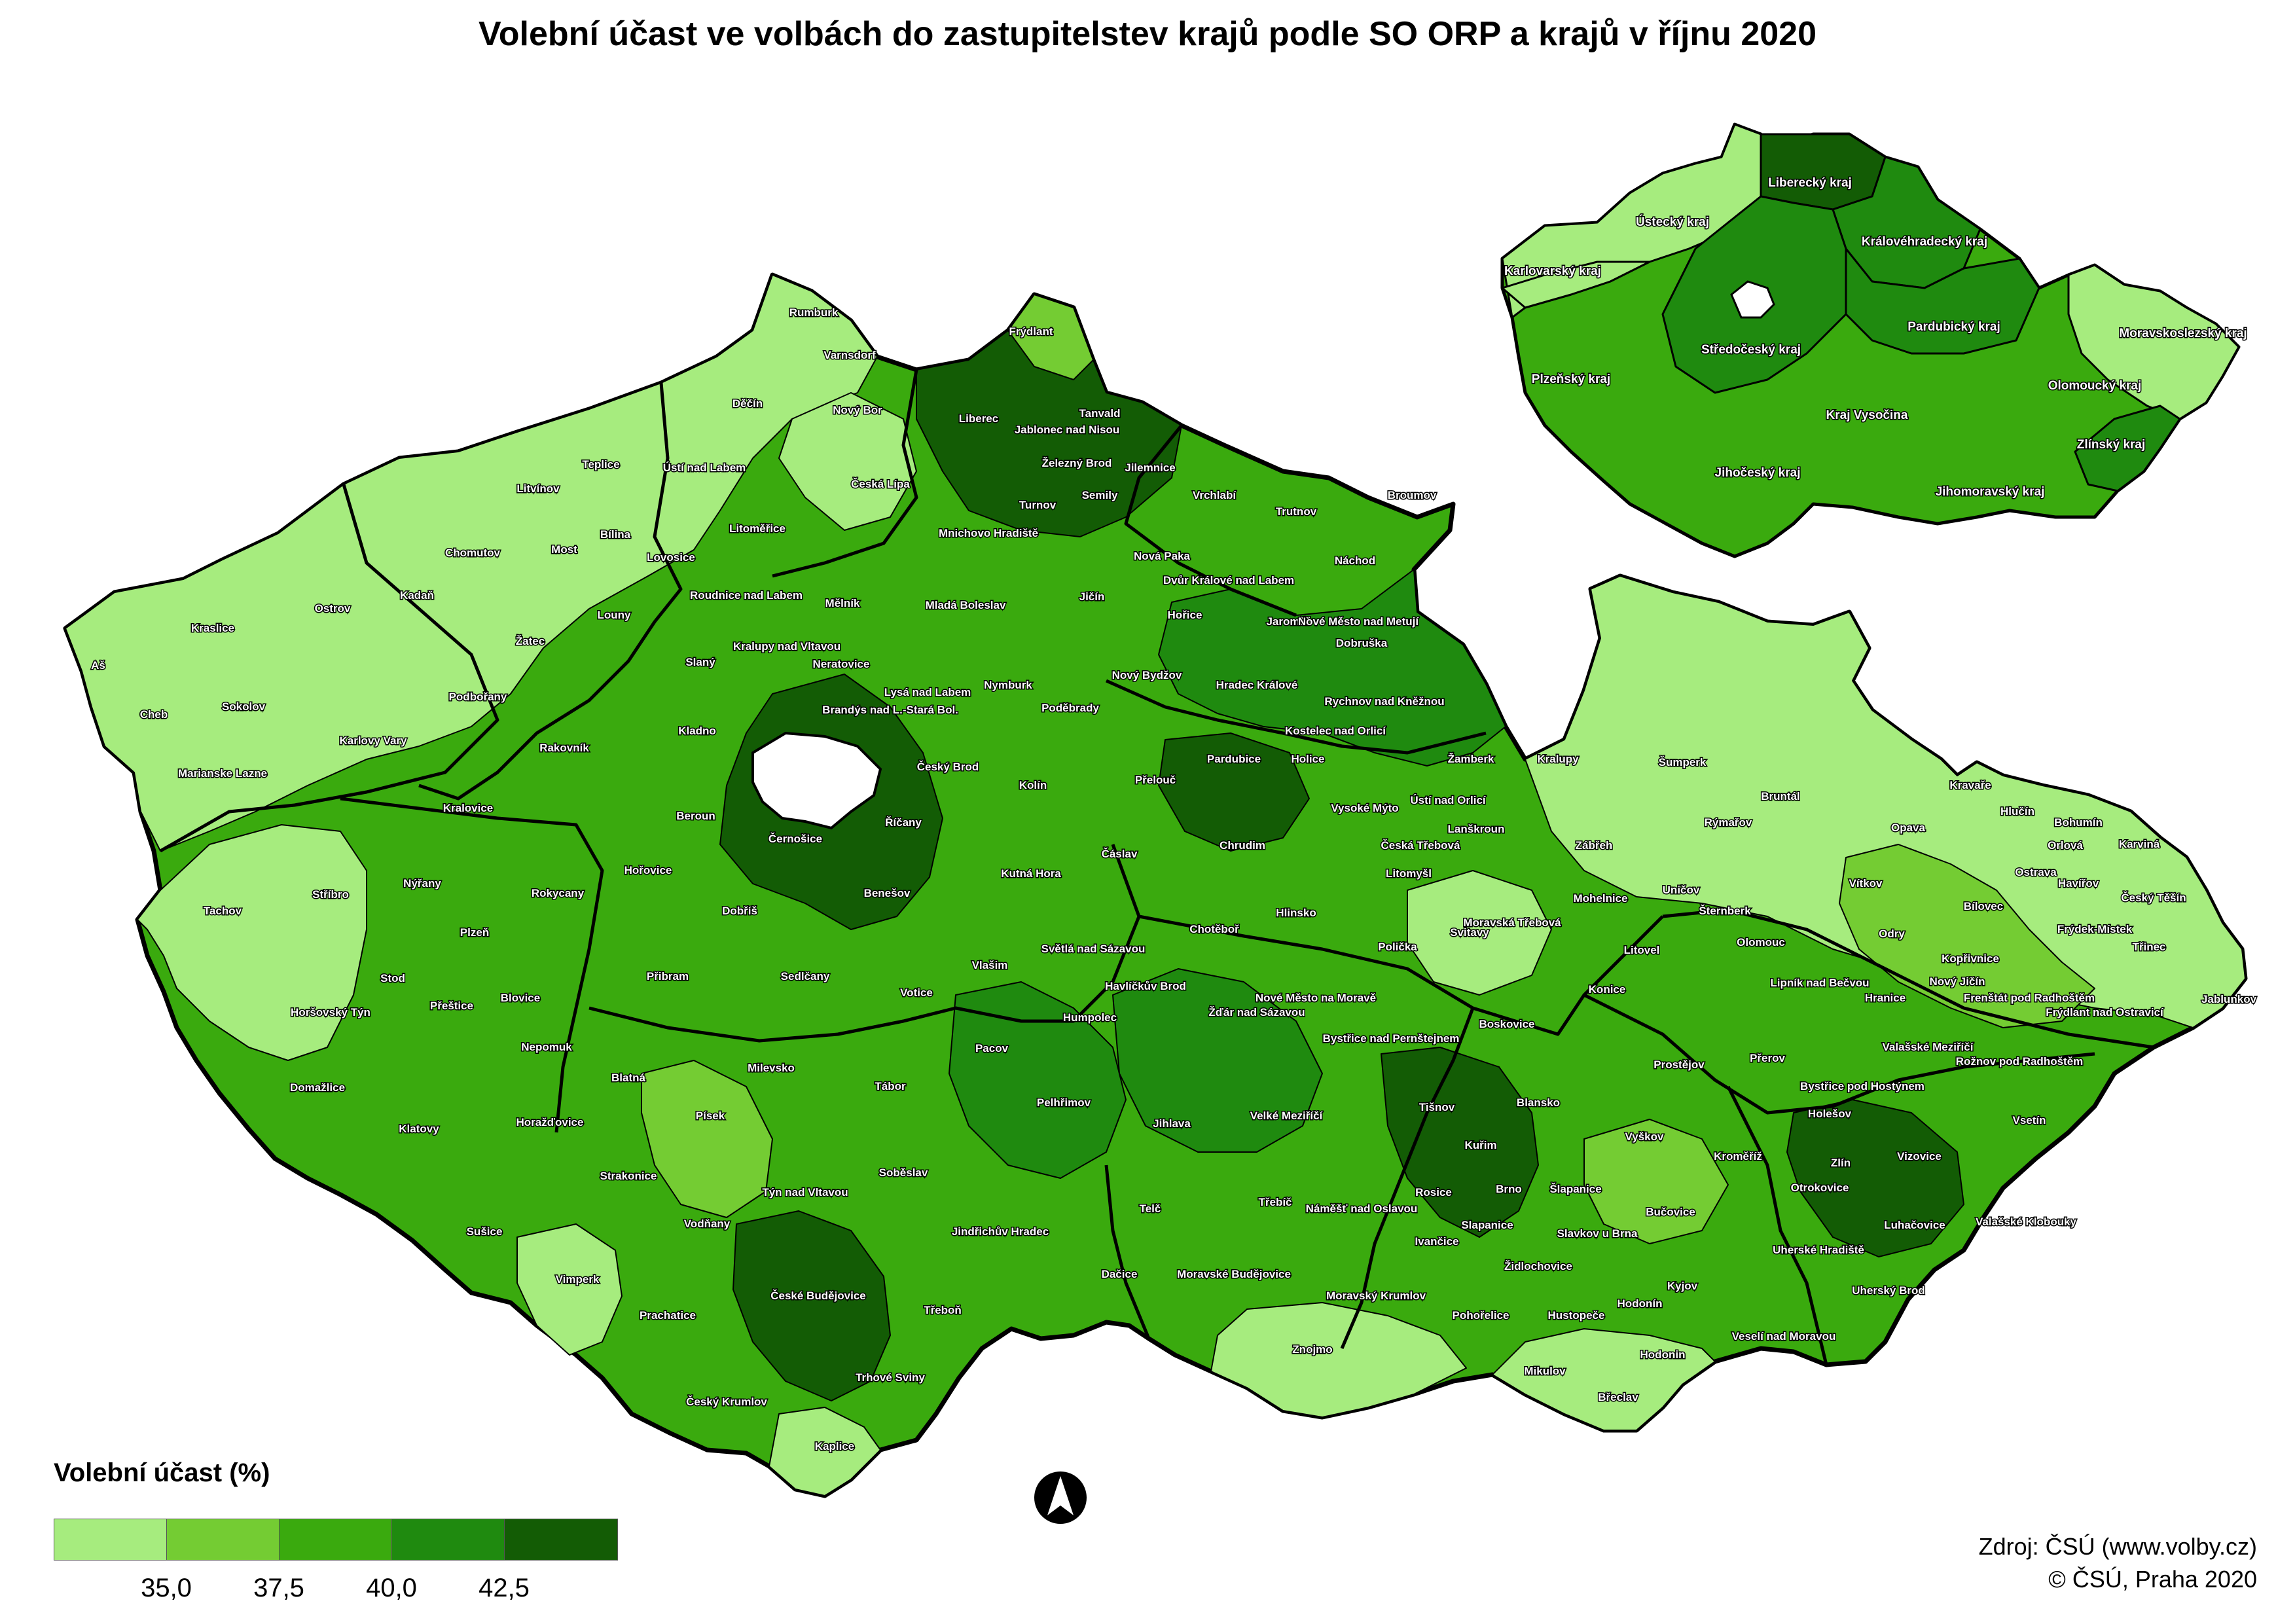 The width and height of the screenshot is (2295, 1624). I want to click on region-label: Hodonin, so click(1663, 1354).